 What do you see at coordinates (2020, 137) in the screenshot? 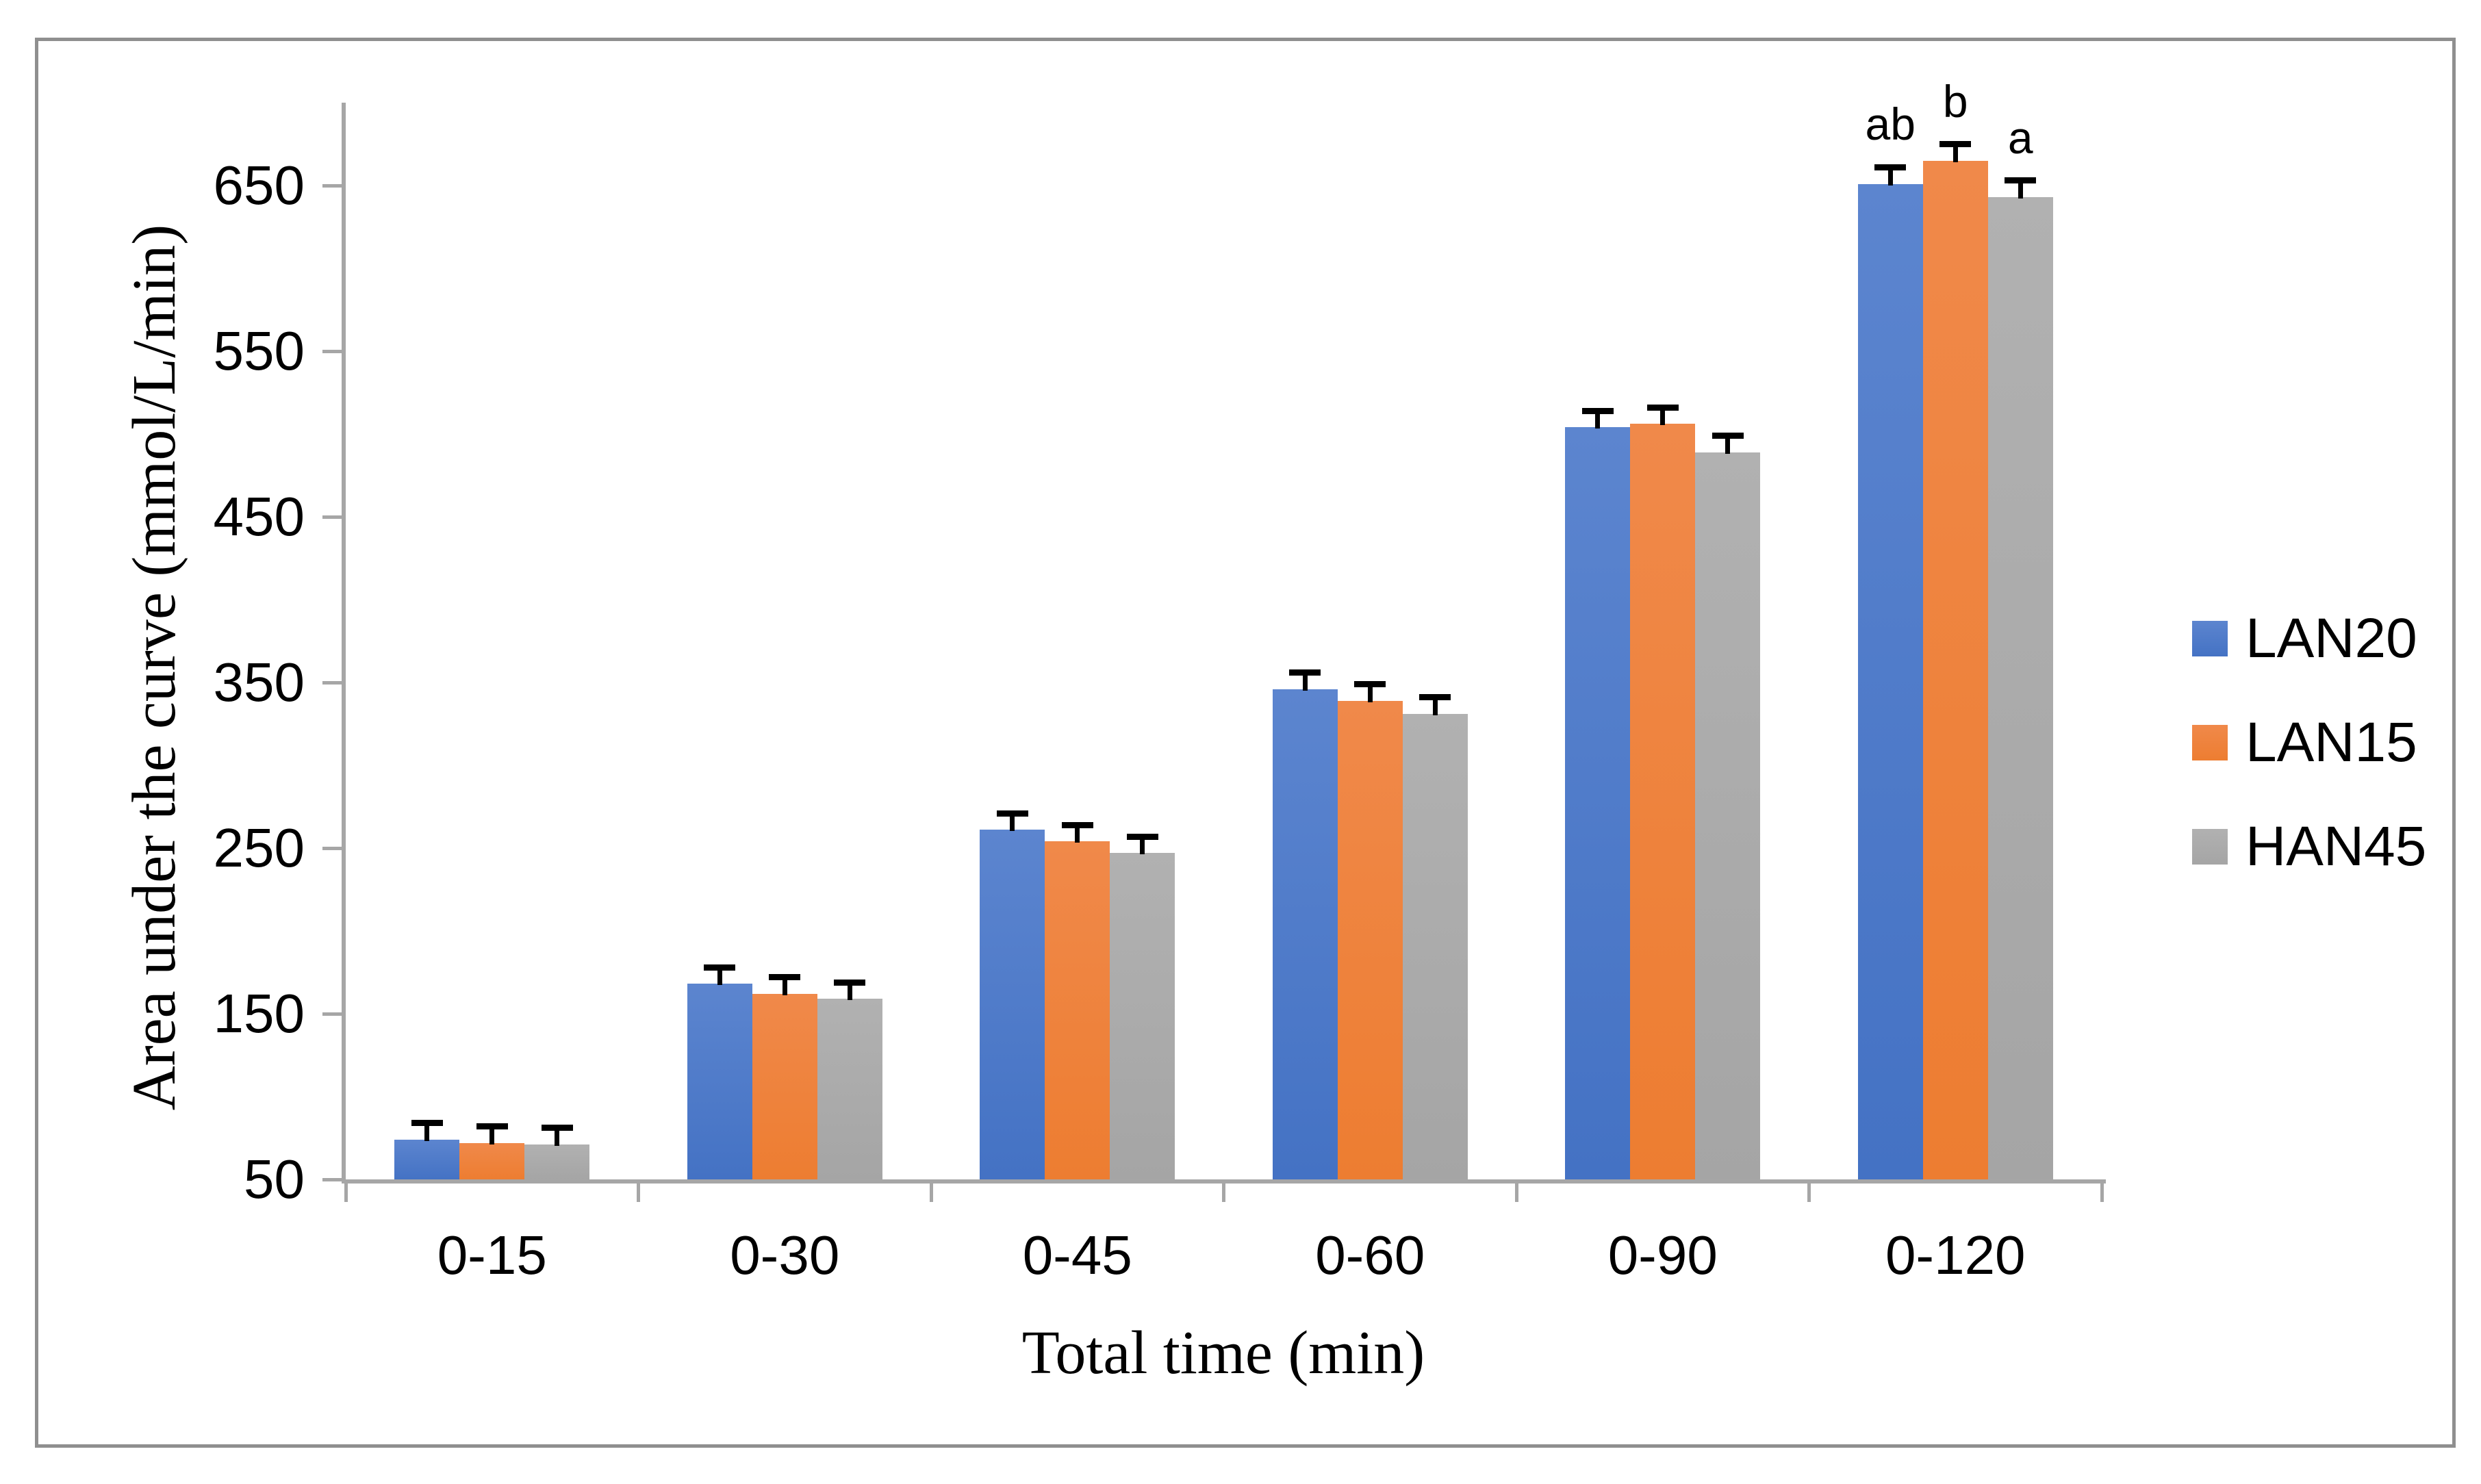
I see `significance-letter-HAN45: a` at bounding box center [2020, 137].